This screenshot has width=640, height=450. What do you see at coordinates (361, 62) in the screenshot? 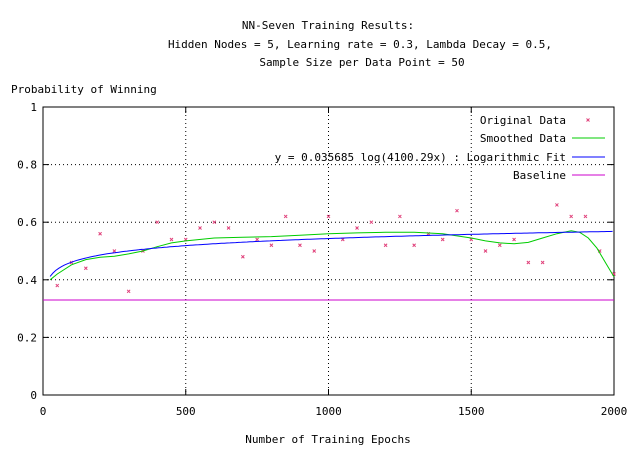
I see `title-line-3: Sample Size per Data Point = 50` at bounding box center [361, 62].